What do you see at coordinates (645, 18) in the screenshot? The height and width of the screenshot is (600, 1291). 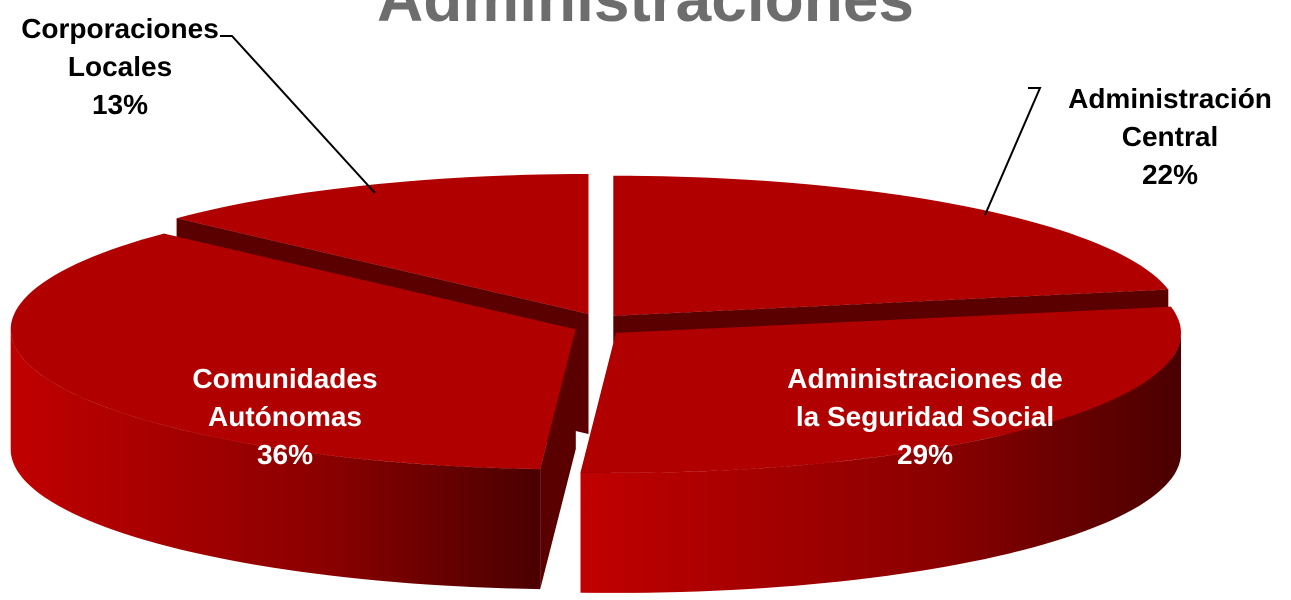 I see `chart-title: Administraciones` at bounding box center [645, 18].